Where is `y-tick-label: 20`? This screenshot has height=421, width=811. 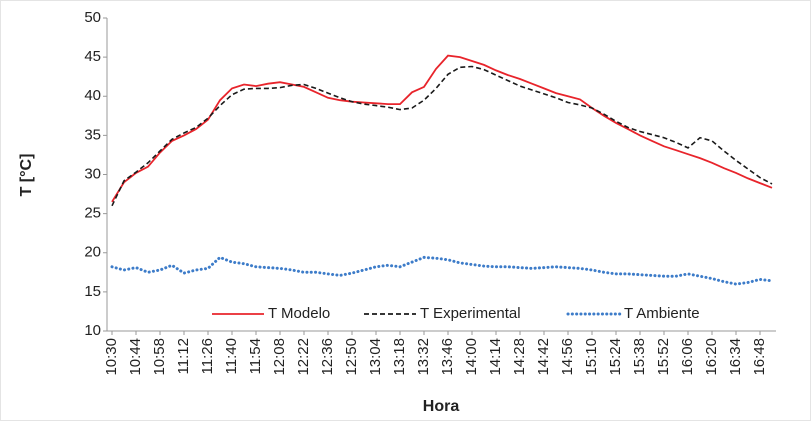
y-tick-label: 20 is located at coordinates (92, 252).